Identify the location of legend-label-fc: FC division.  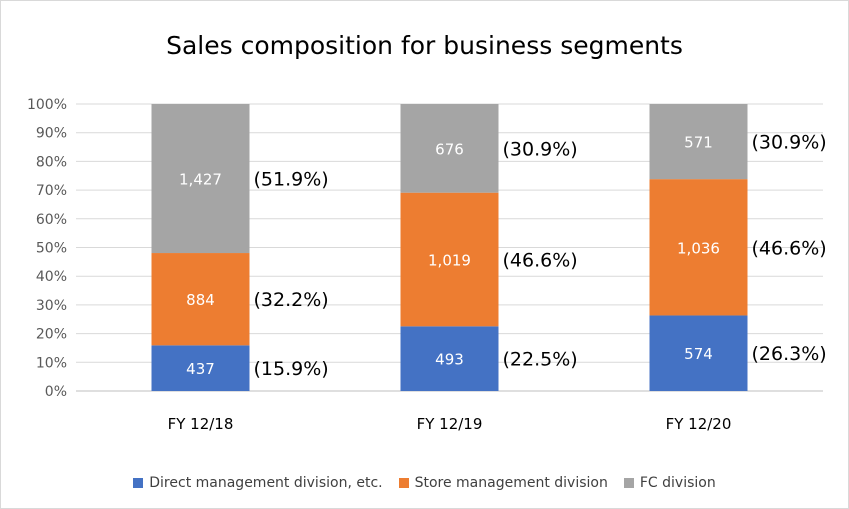
(677, 483).